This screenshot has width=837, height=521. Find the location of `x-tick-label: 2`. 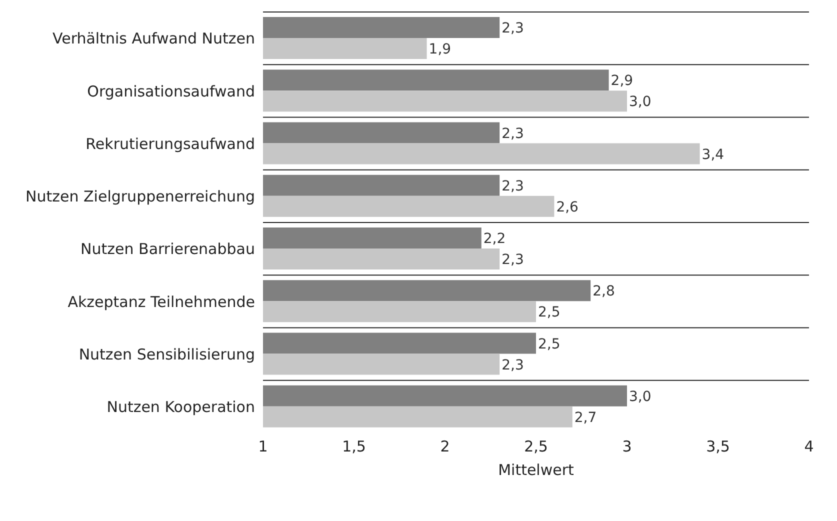

x-tick-label: 2 is located at coordinates (445, 447).